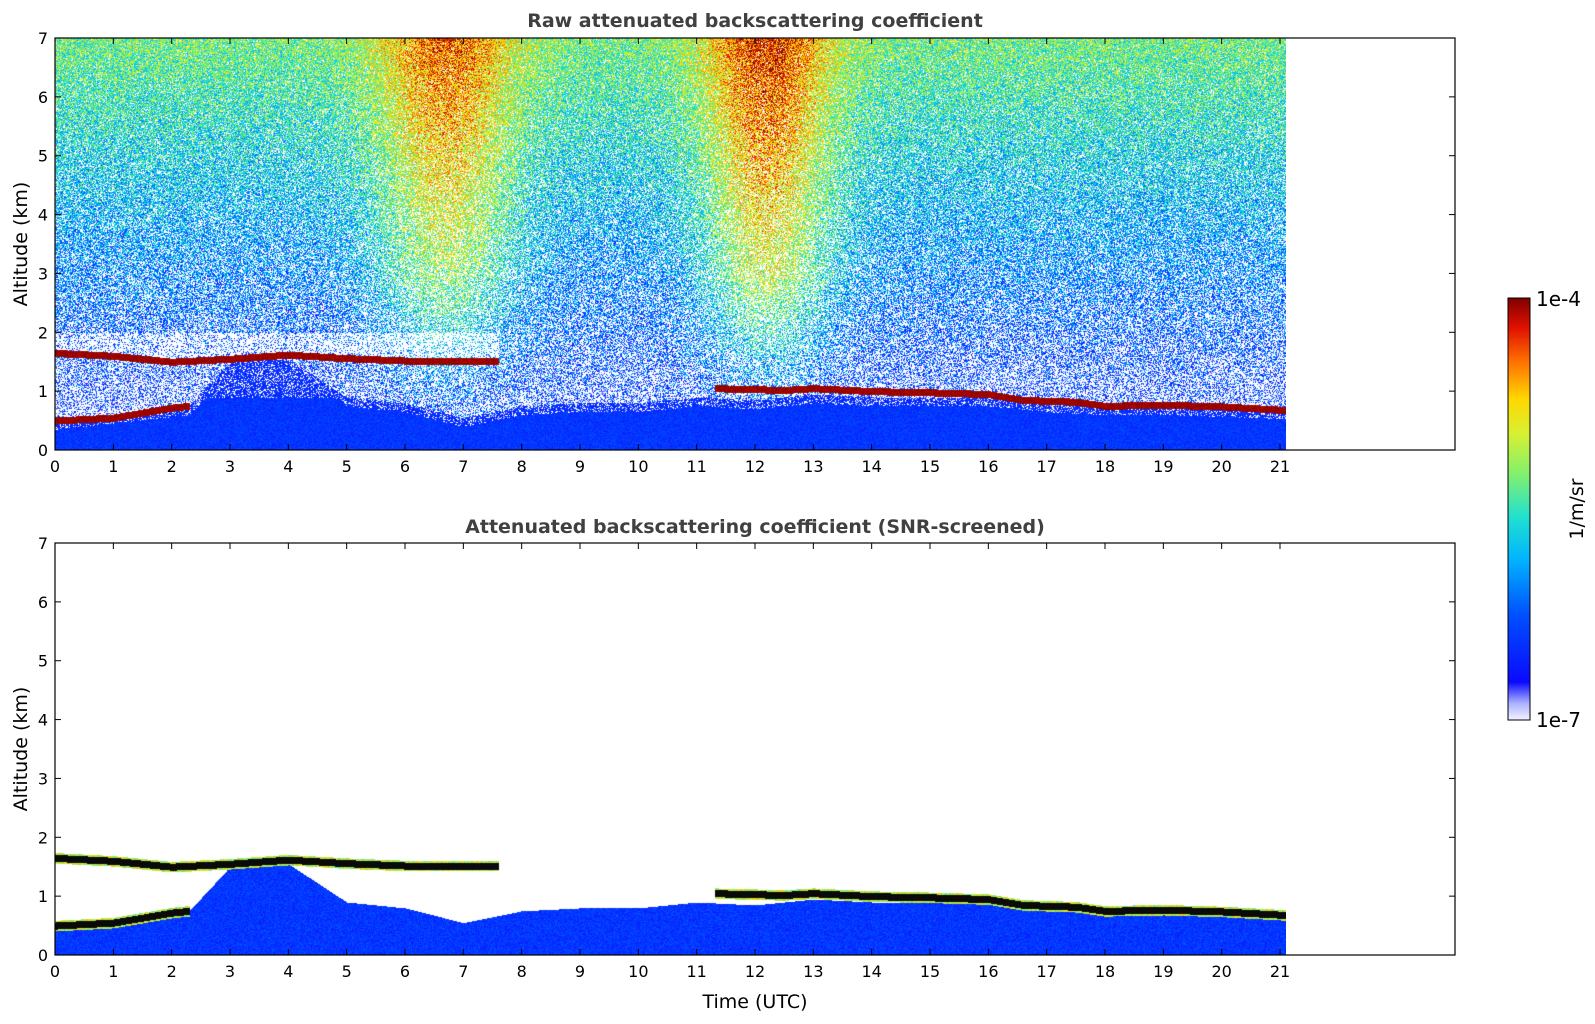 This screenshot has height=1024, width=1595. What do you see at coordinates (55, 466) in the screenshot?
I see `raw-x-tick-label: 0` at bounding box center [55, 466].